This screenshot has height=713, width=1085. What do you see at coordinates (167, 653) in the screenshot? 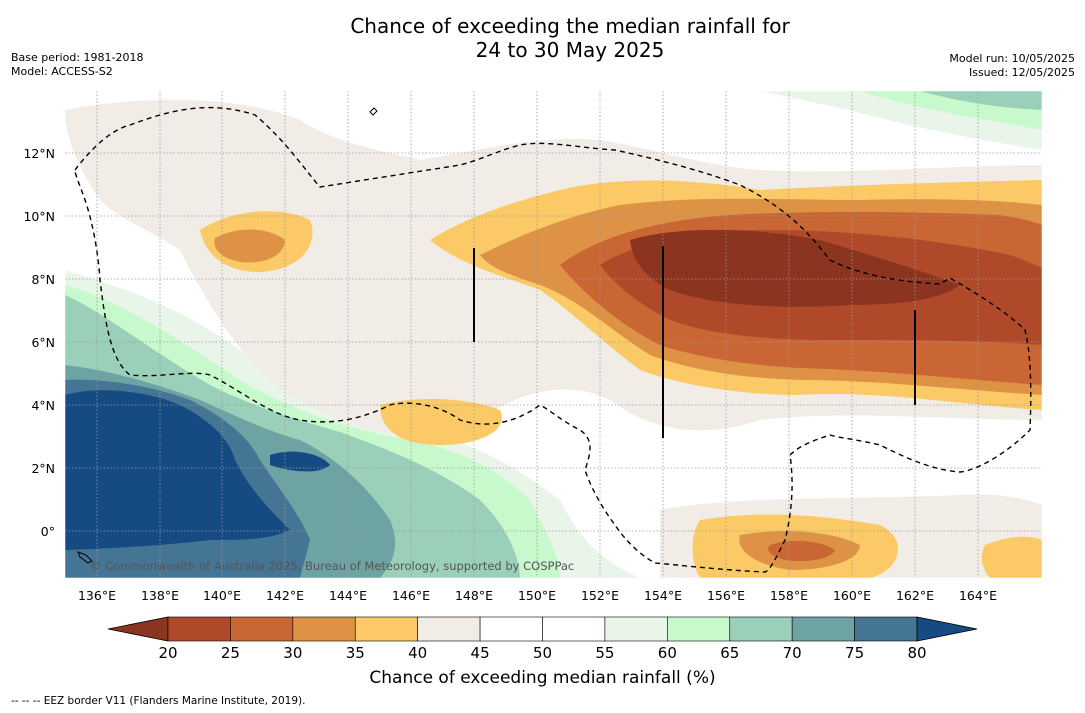
I see `colorbar-tick-label: 20` at bounding box center [167, 653].